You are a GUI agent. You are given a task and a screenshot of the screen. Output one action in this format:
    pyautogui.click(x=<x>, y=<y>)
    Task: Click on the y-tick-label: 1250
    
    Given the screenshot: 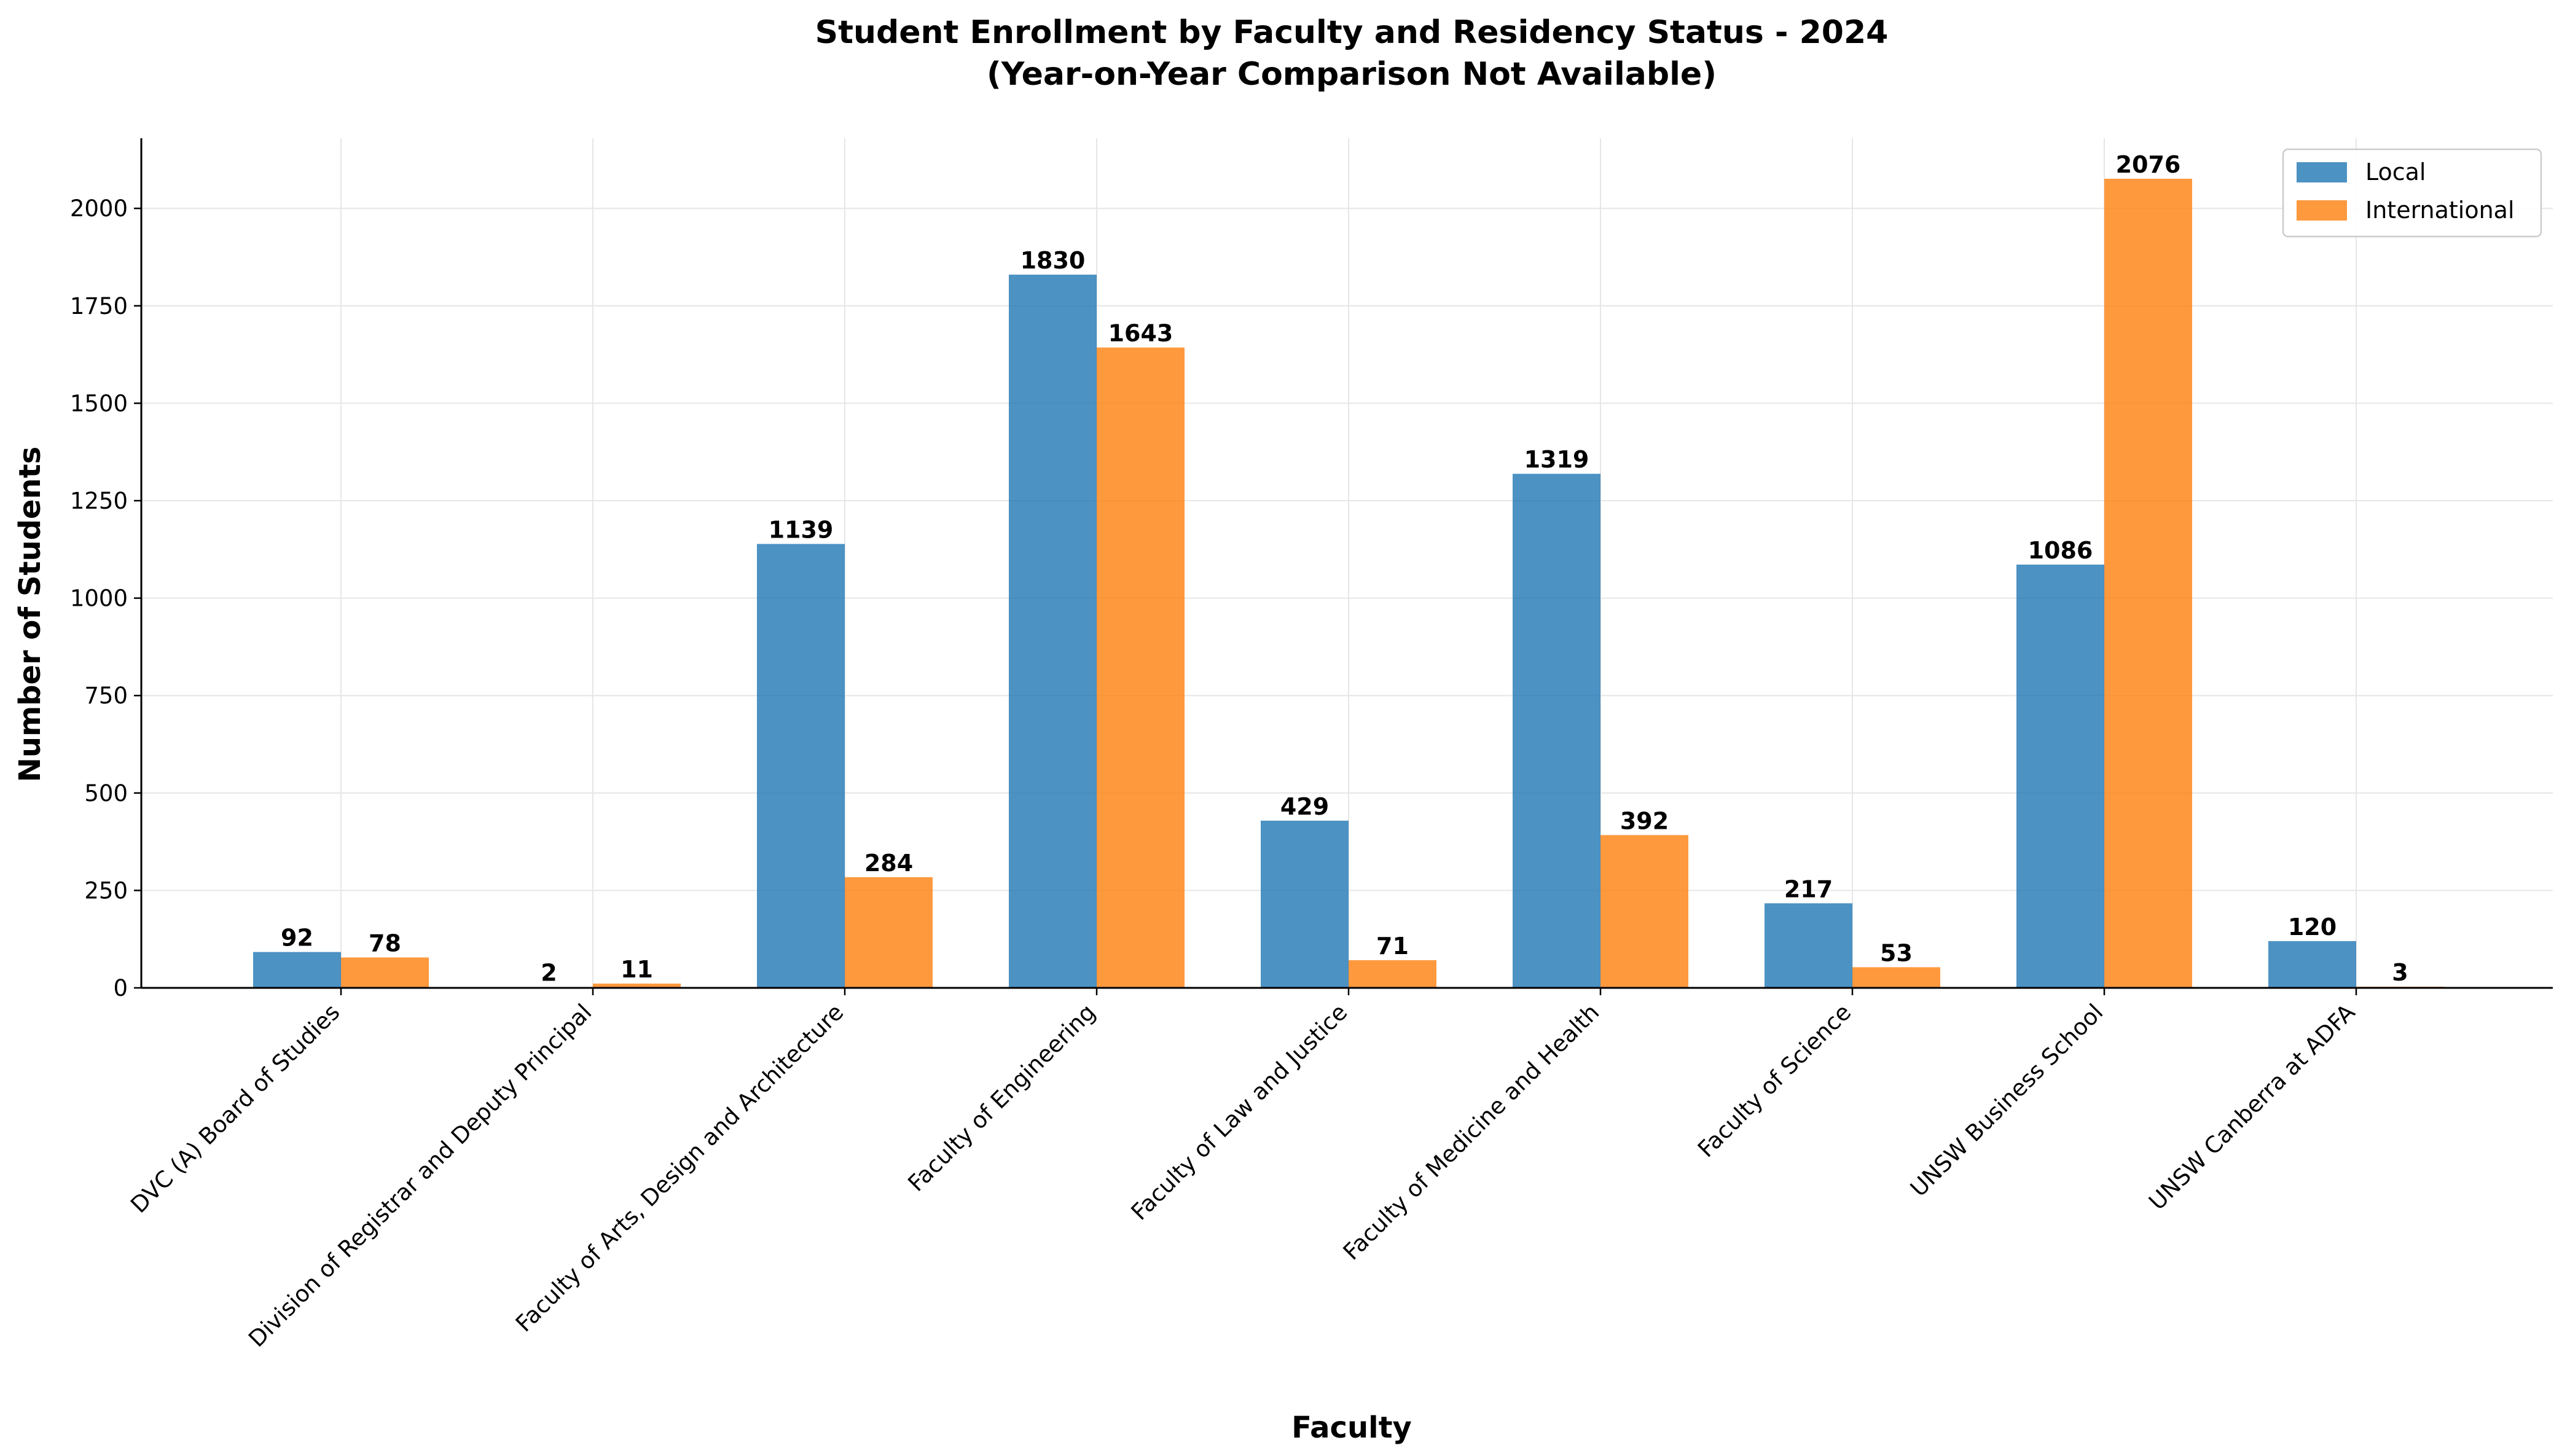 What is the action you would take?
    pyautogui.click(x=99, y=501)
    